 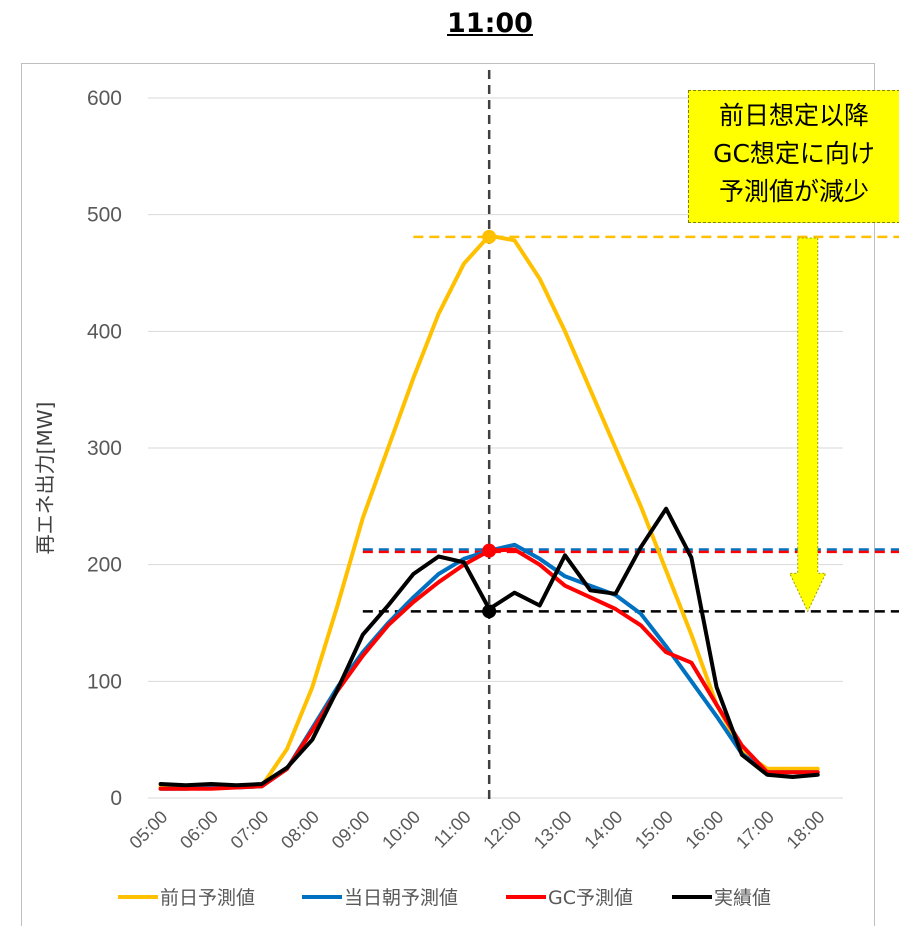 I want to click on y-tick-label: 600, so click(x=104, y=98).